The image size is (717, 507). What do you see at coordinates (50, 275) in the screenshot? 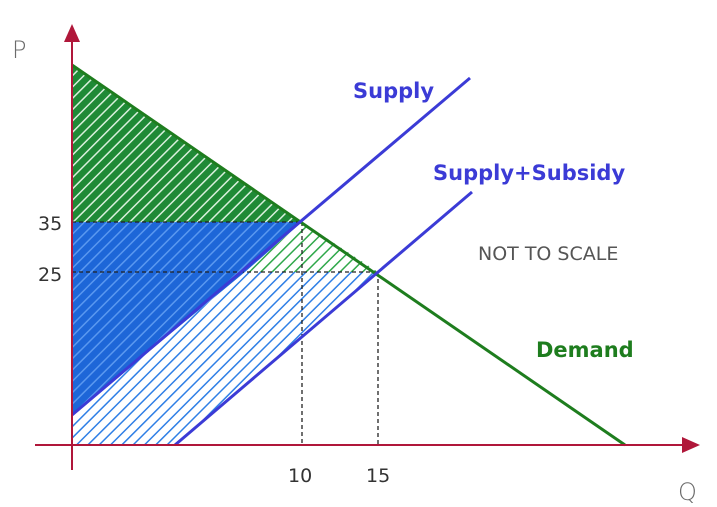
I see `price-tick-25: 25` at bounding box center [50, 275].